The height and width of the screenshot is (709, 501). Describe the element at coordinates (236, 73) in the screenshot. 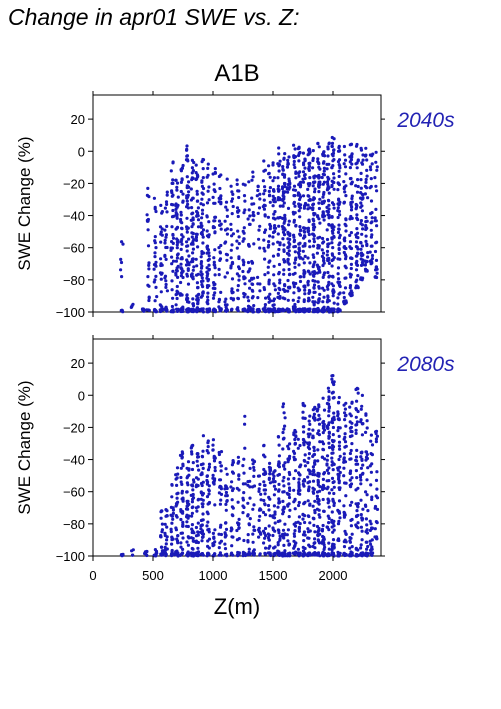

I see `chart-title: A1B` at that location.